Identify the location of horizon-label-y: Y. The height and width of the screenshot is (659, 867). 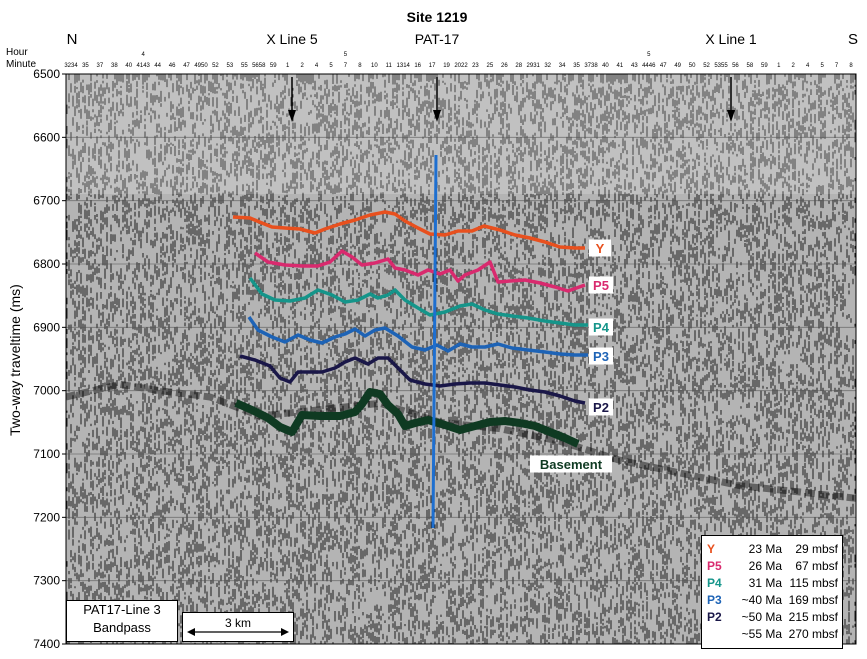
(600, 248).